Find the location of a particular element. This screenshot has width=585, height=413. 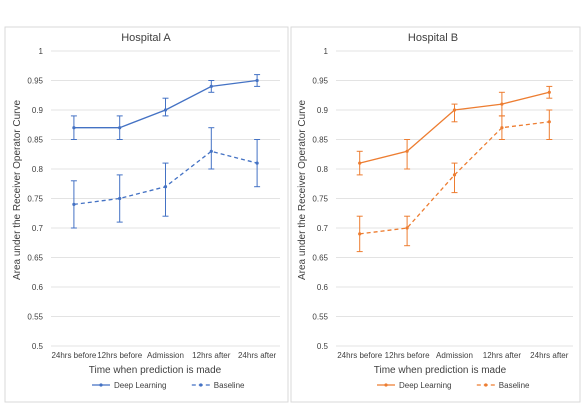

series-line-baseline is located at coordinates (454, 178).